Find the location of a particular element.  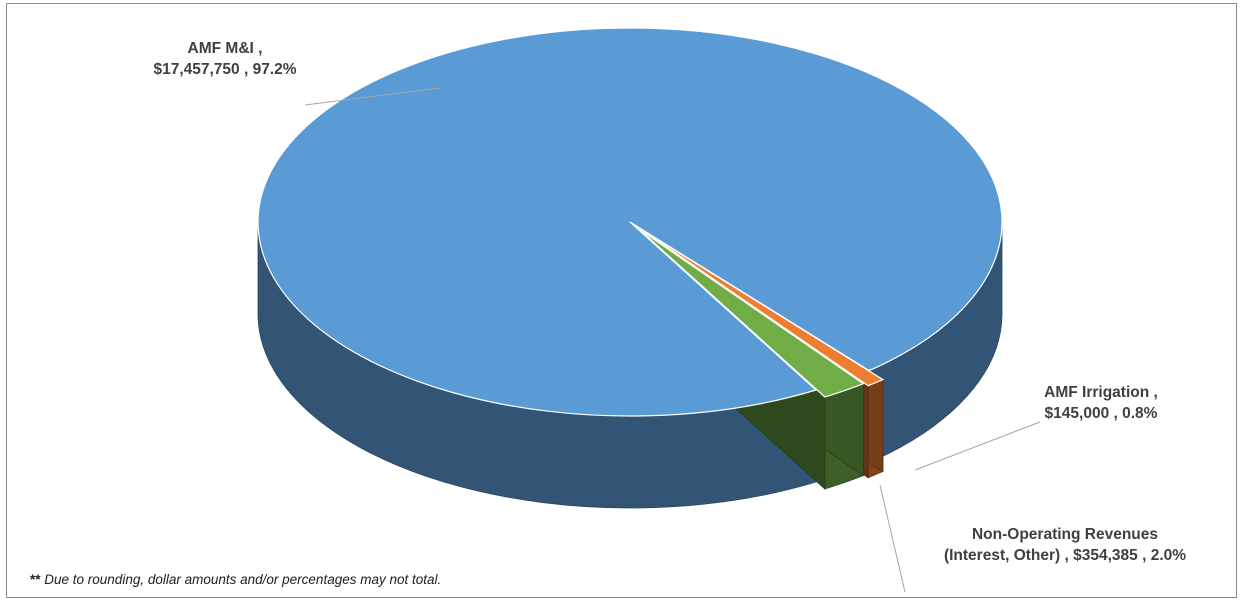

leader-line-non-operating is located at coordinates (892, 538).